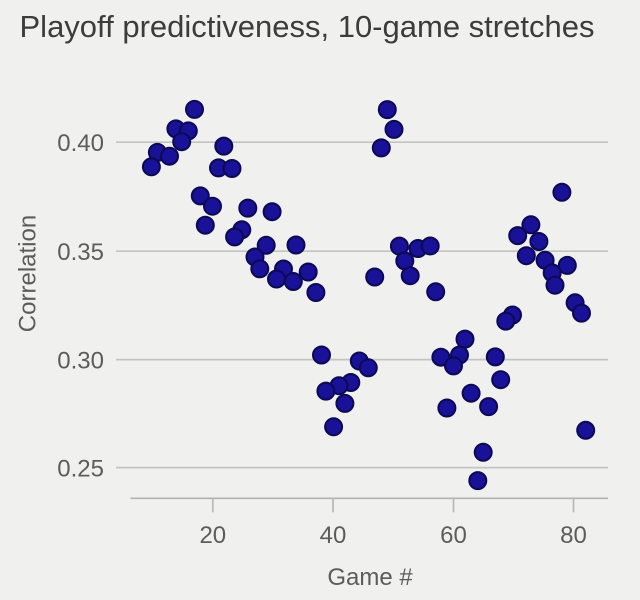 The image size is (640, 600). Describe the element at coordinates (80, 469) in the screenshot. I see `svg-text: 0.25` at that location.